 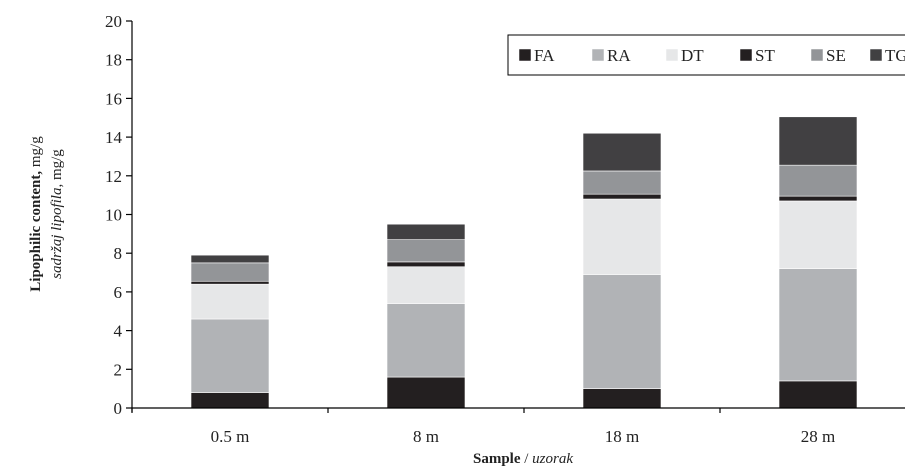 I want to click on legend-label-ra: RA, so click(x=619, y=55).